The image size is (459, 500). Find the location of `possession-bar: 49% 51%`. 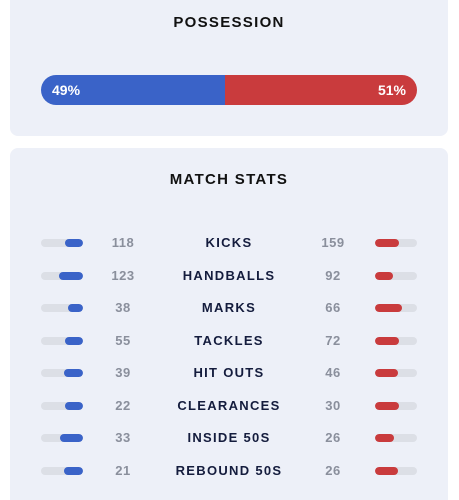

possession-bar: 49% 51% is located at coordinates (229, 90).